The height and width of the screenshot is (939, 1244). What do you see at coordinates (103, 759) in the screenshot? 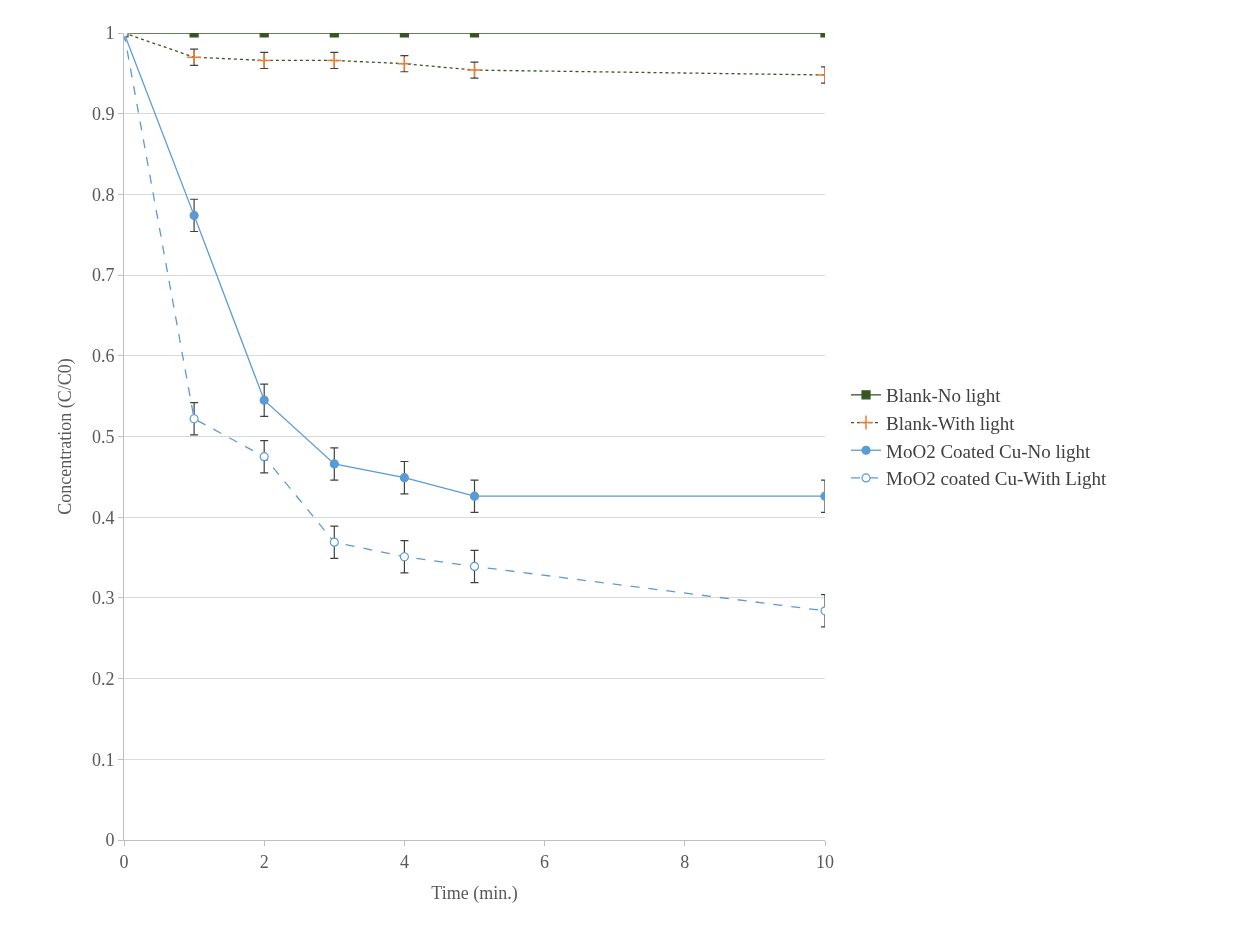
I see `y-tick-label: 0.1` at bounding box center [103, 759].